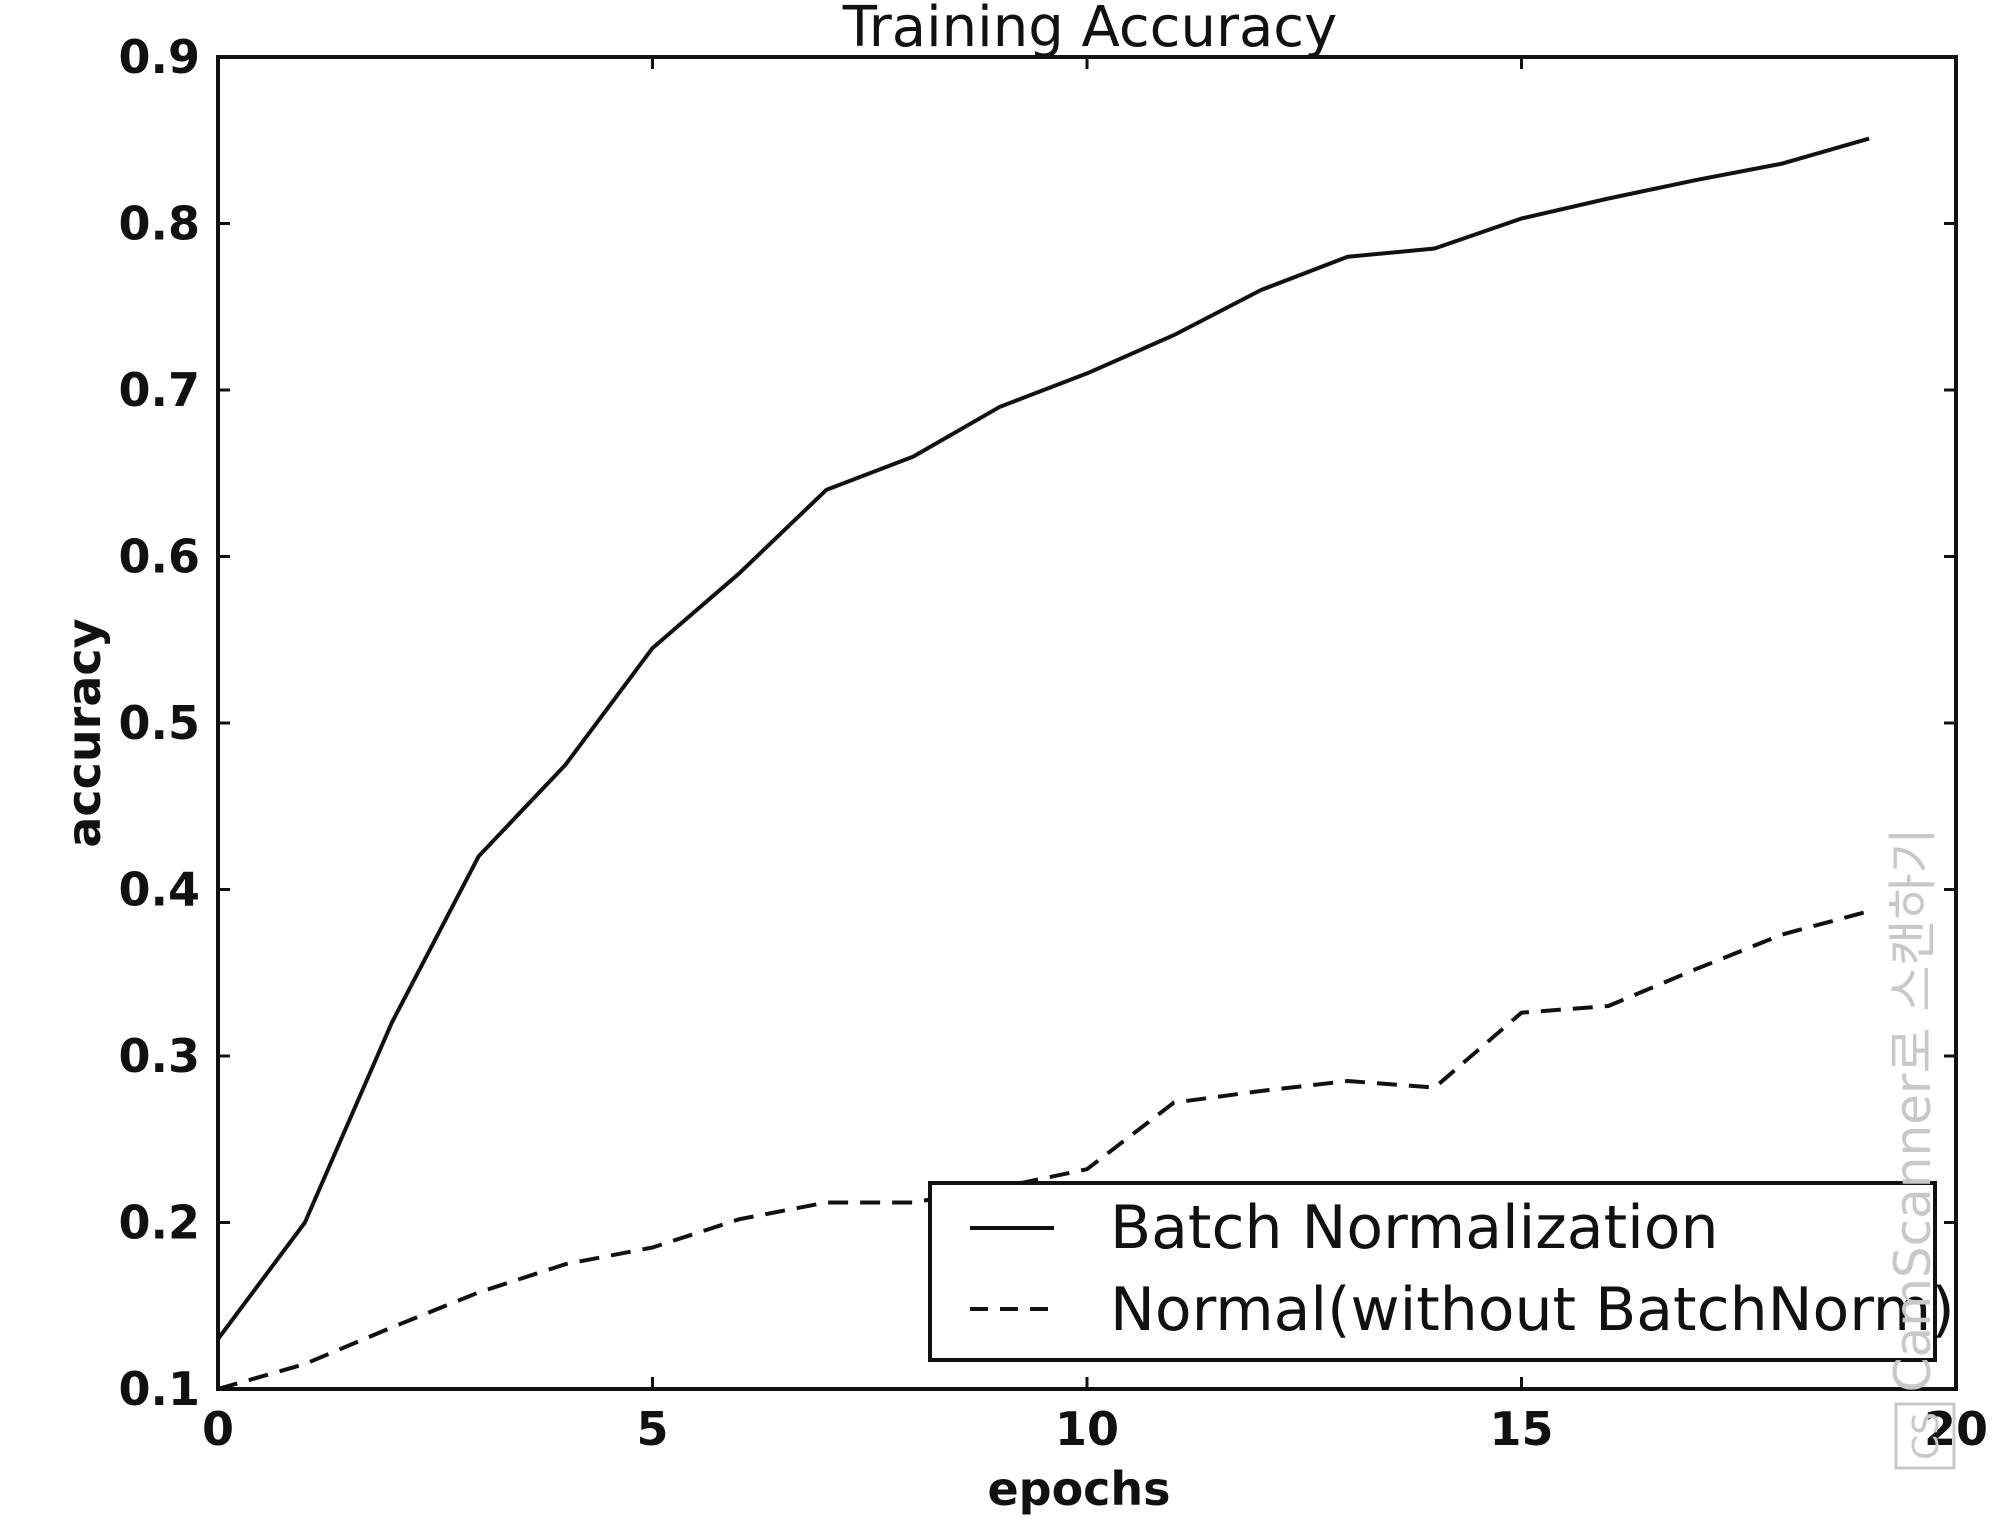 This screenshot has height=1523, width=2000. I want to click on chart-title: Training Accuracy, so click(1089, 30).